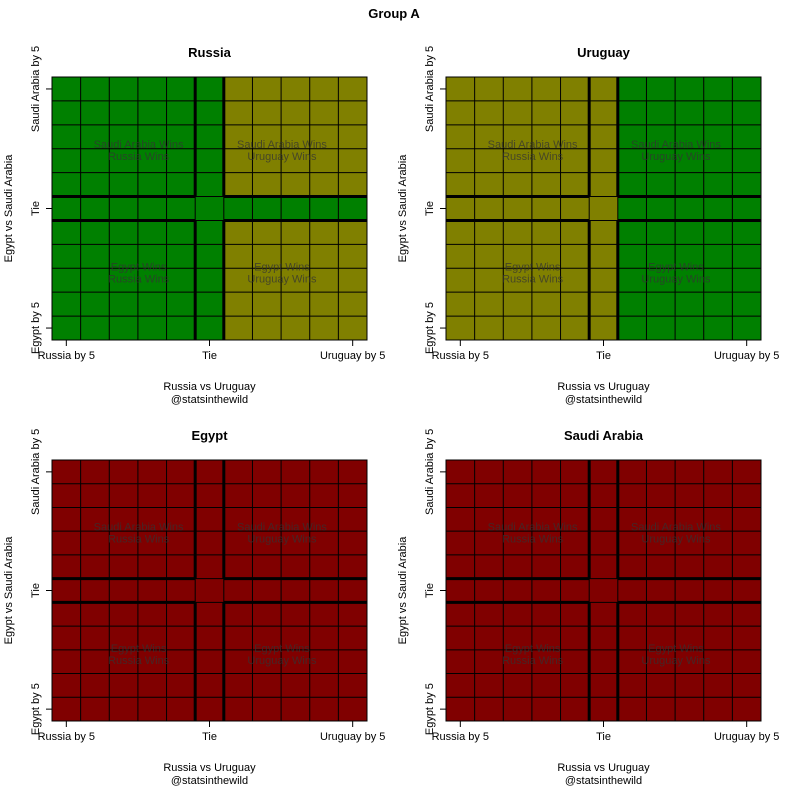 The width and height of the screenshot is (788, 788). I want to click on chart-title: Uruguay, so click(604, 52).